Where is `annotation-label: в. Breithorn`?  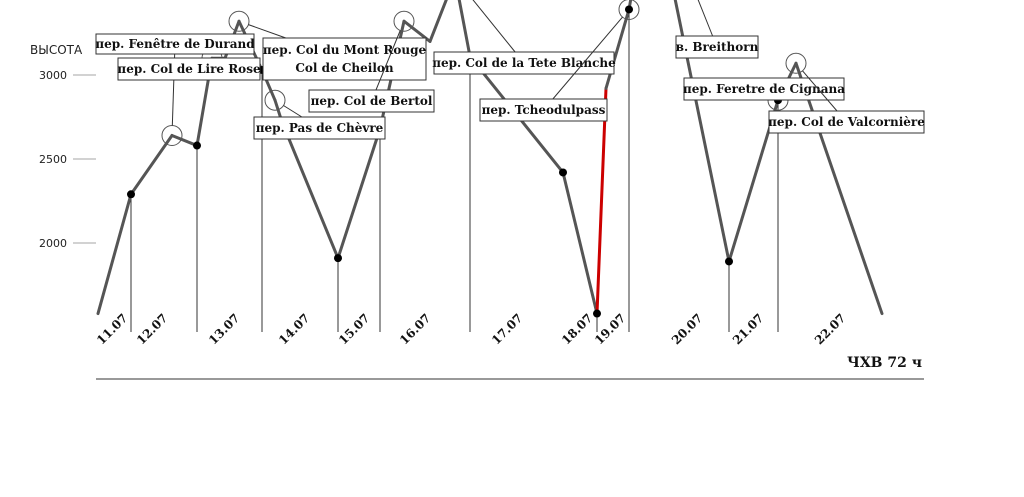 annotation-label: в. Breithorn is located at coordinates (717, 47).